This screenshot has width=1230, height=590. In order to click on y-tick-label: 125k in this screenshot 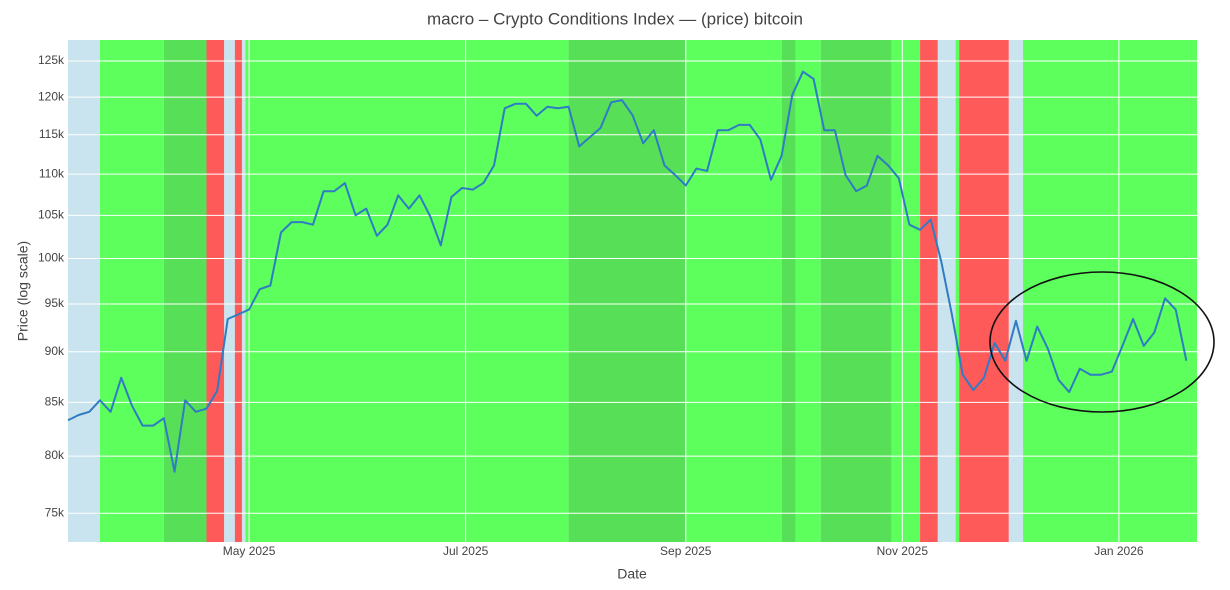, I will do `click(51, 60)`.